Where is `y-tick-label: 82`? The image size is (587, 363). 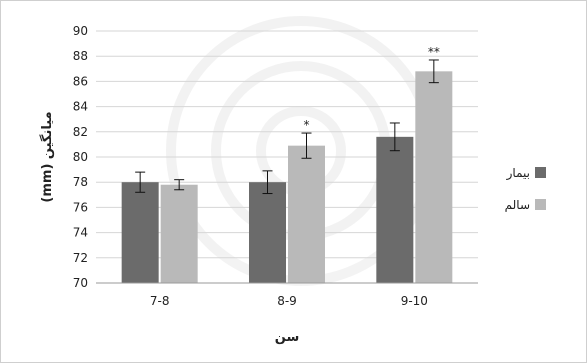
y-tick-label: 82 is located at coordinates (80, 132).